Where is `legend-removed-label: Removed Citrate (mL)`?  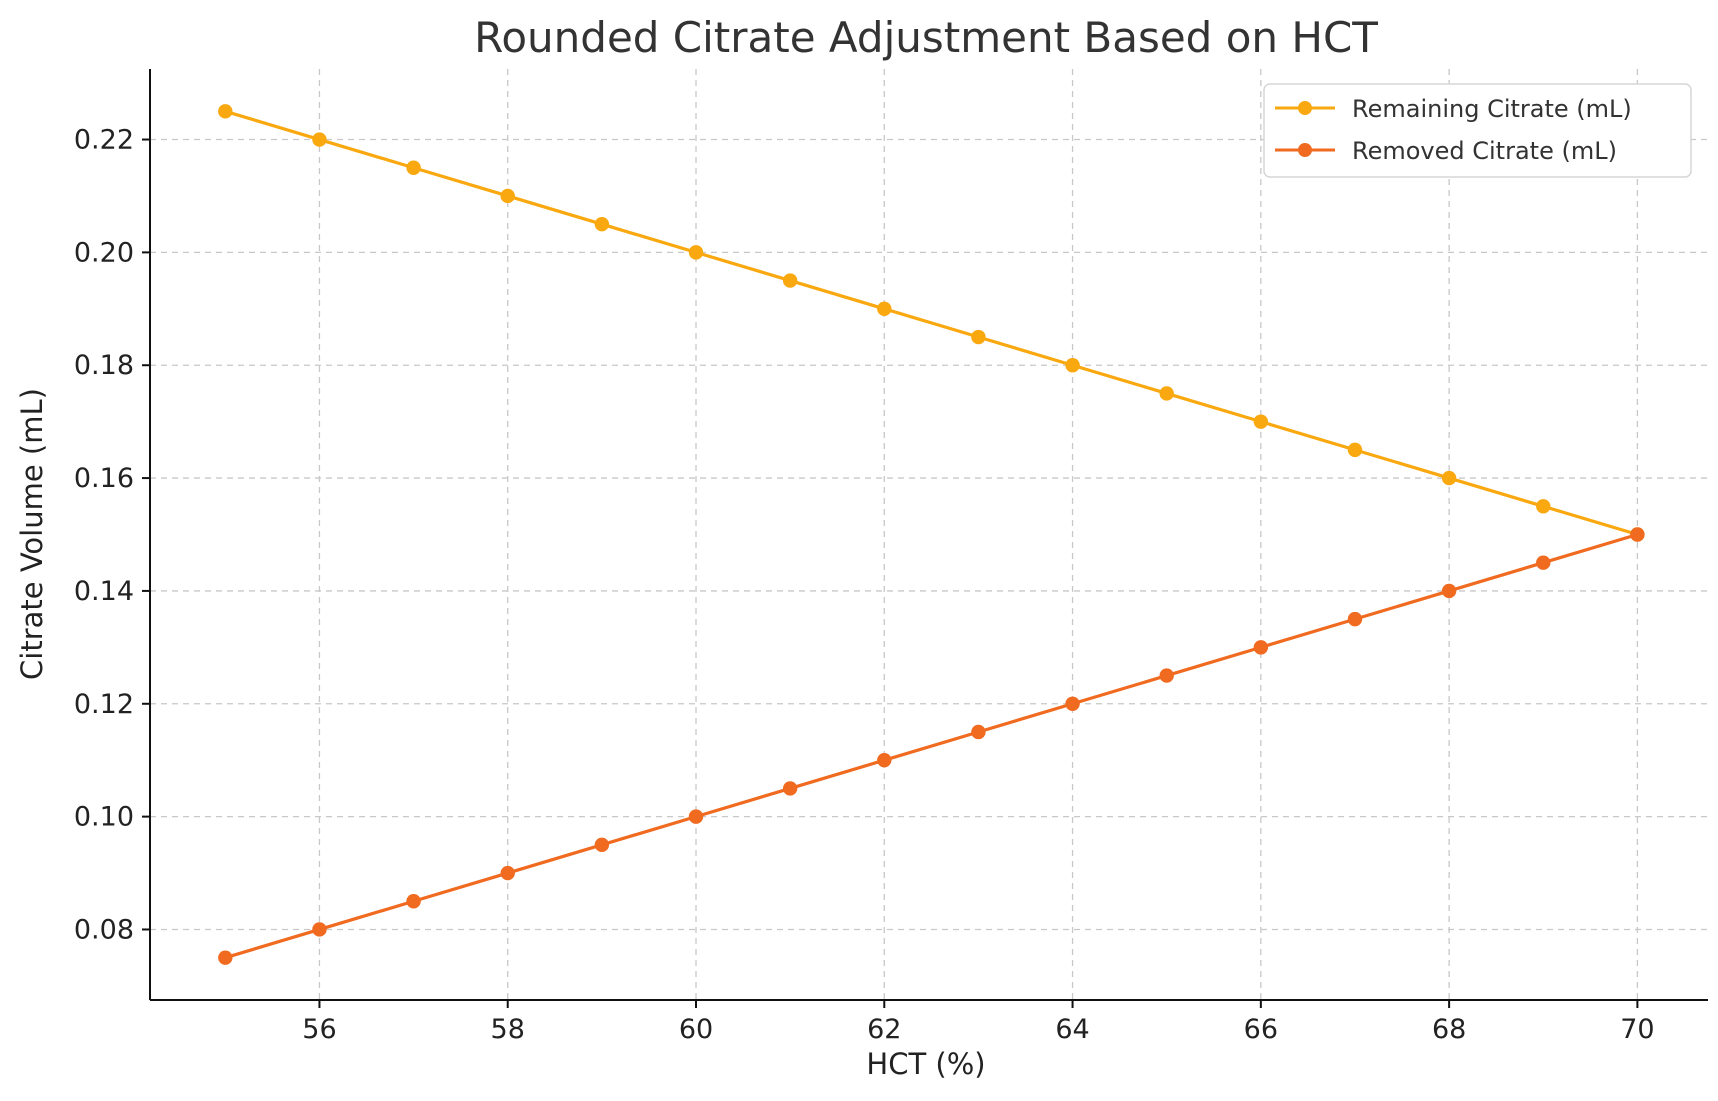
legend-removed-label: Removed Citrate (mL) is located at coordinates (1484, 151).